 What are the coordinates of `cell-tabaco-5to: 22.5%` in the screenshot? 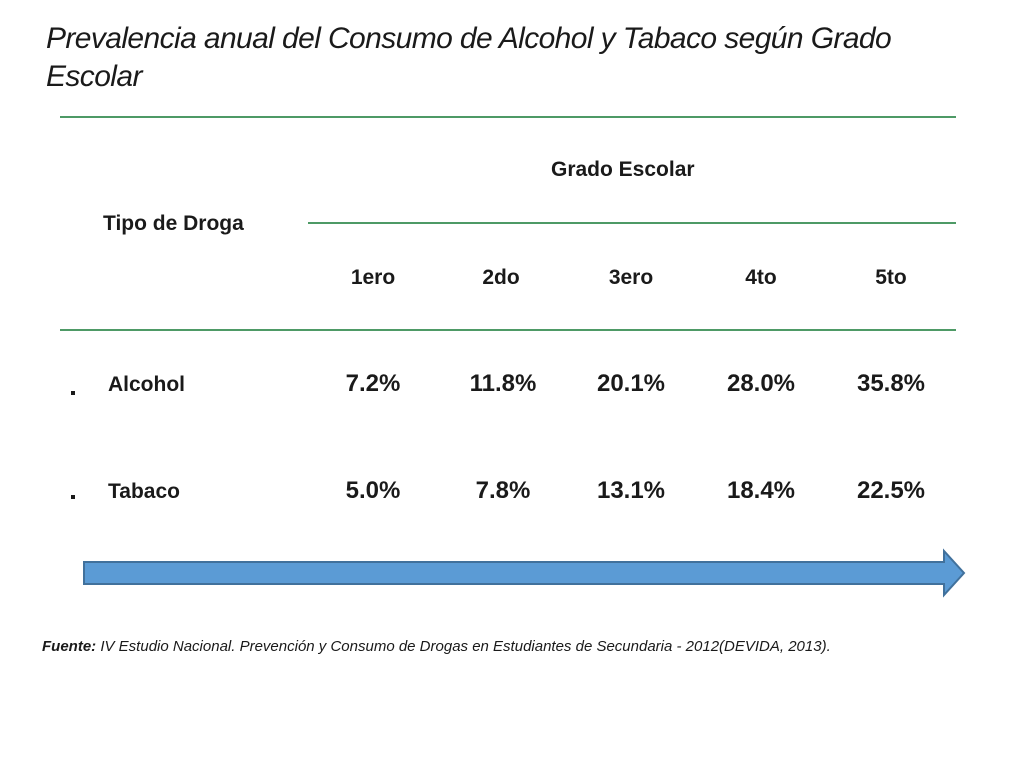 It's located at (891, 490).